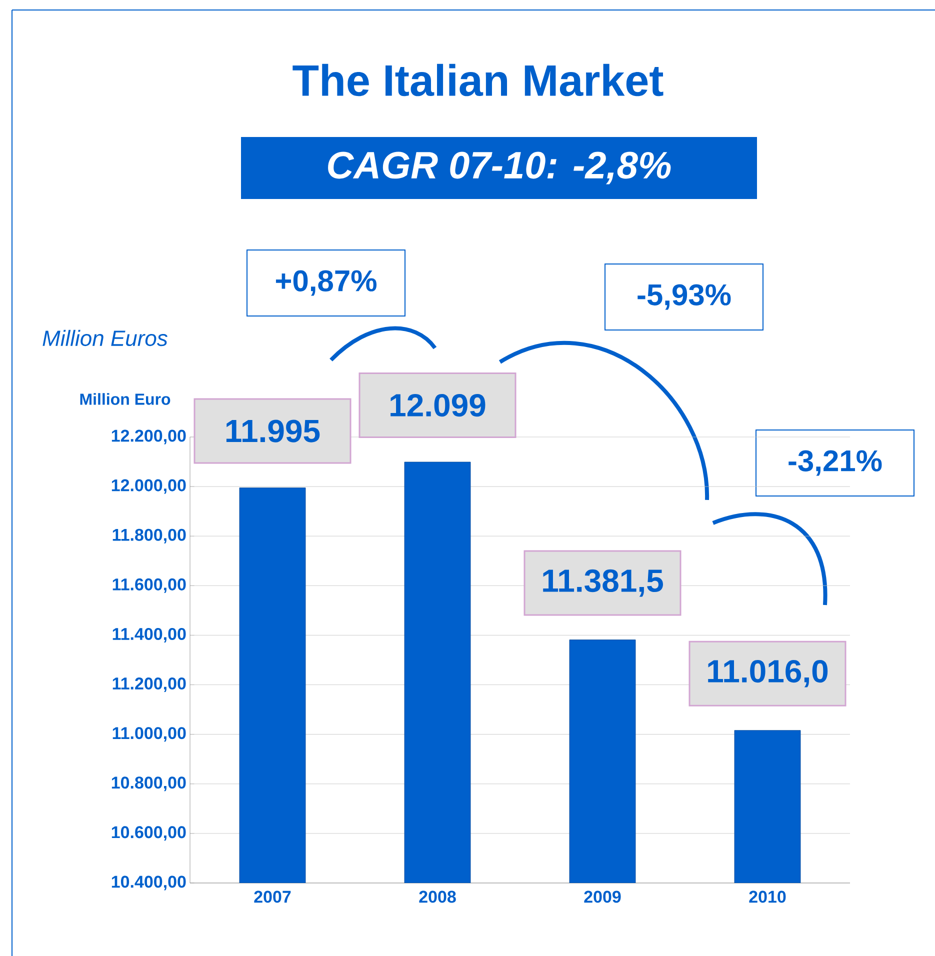  I want to click on y-axis-title: Million Euro, so click(125, 399).